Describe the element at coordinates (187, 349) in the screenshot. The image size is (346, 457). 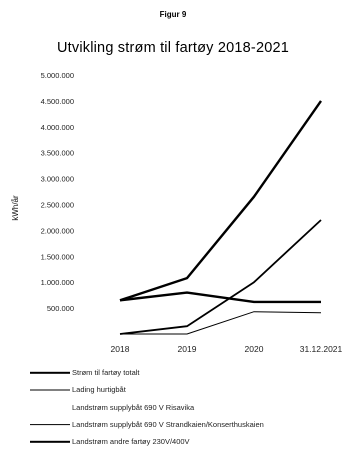
I see `x-tick-label: 2019` at that location.